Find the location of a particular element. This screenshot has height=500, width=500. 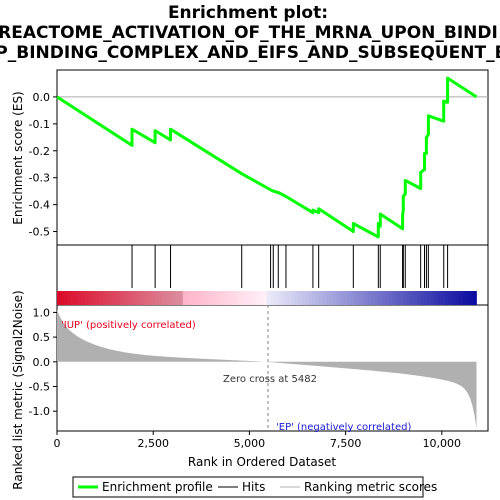

x-tick-label: 0 is located at coordinates (57, 443).